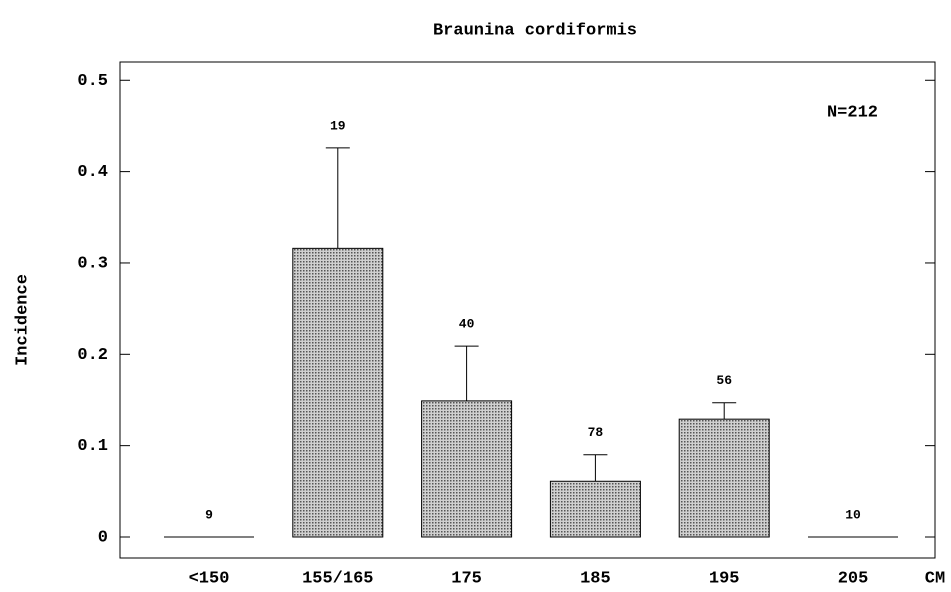 Image resolution: width=951 pixels, height=592 pixels. I want to click on x-tick-label: 155/165, so click(337, 578).